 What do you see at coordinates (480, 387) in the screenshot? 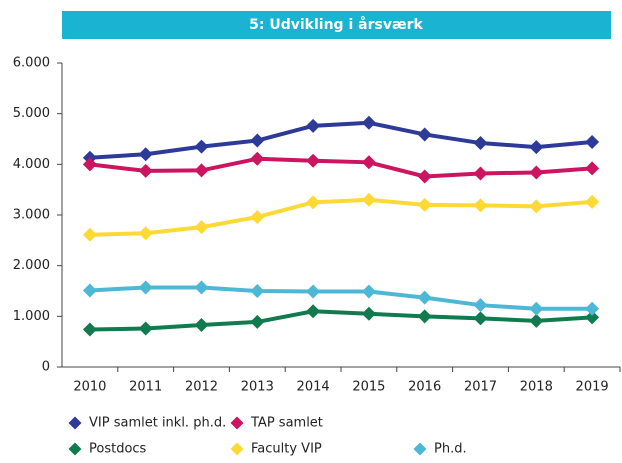
I see `x-tick-label: 2017` at bounding box center [480, 387].